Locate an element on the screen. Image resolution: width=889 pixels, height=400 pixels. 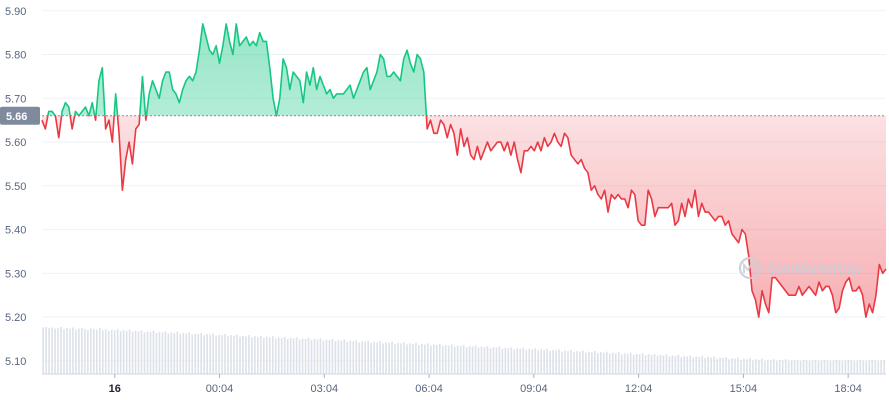
x-tick-label: 06:04 is located at coordinates (429, 389).